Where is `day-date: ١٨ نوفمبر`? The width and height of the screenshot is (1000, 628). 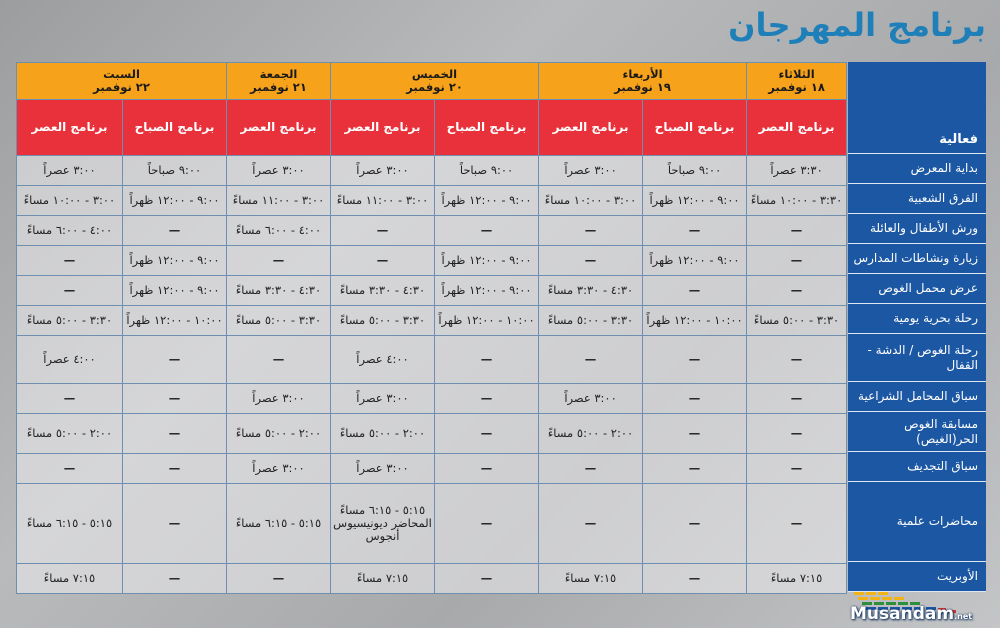 day-date: ١٨ نوفمبر is located at coordinates (796, 87).